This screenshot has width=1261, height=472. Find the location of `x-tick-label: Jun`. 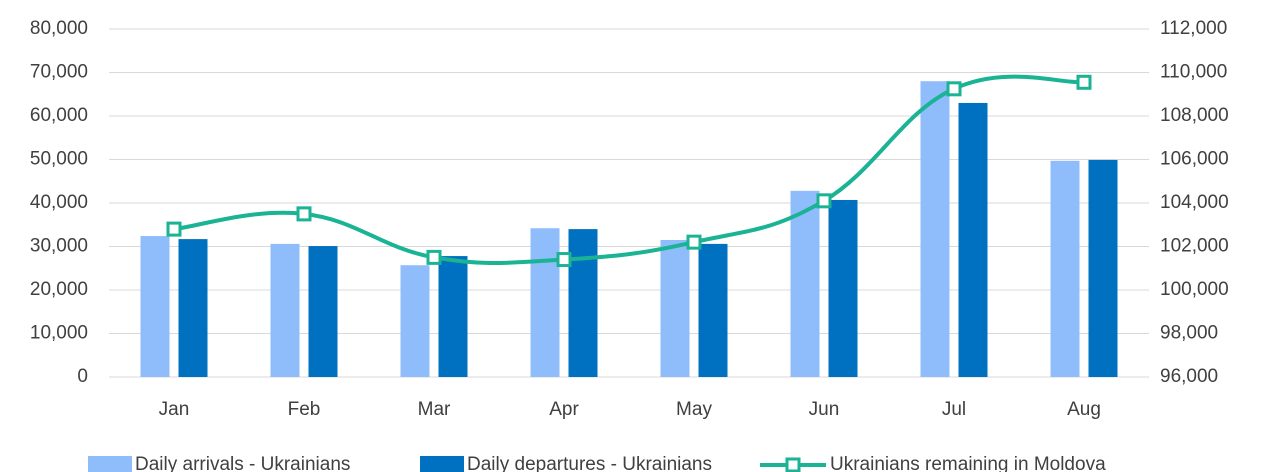

x-tick-label: Jun is located at coordinates (824, 409).